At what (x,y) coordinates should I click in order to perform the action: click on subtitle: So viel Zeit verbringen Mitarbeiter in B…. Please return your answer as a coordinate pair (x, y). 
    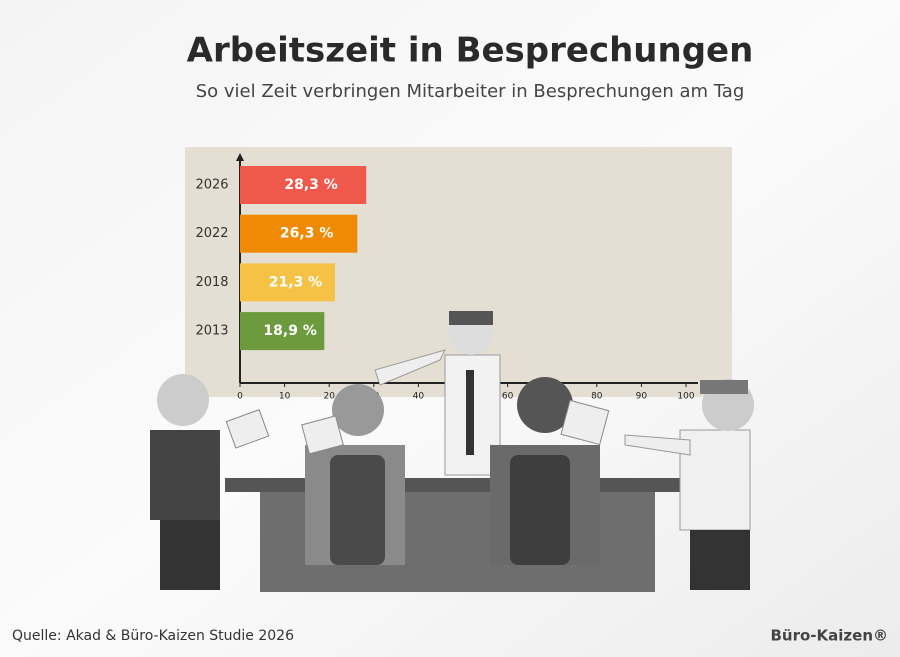
    Looking at the image, I should click on (470, 91).